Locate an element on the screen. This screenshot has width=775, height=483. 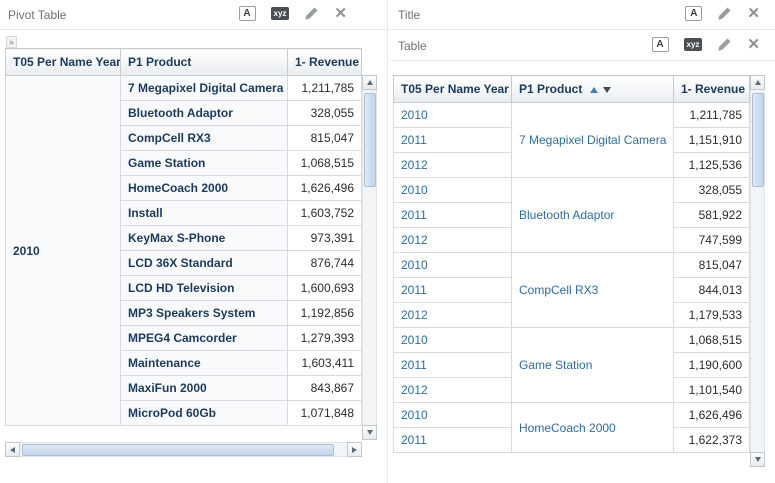
product-cell-link: 7 Megapixel Digital Camera is located at coordinates (592, 140).